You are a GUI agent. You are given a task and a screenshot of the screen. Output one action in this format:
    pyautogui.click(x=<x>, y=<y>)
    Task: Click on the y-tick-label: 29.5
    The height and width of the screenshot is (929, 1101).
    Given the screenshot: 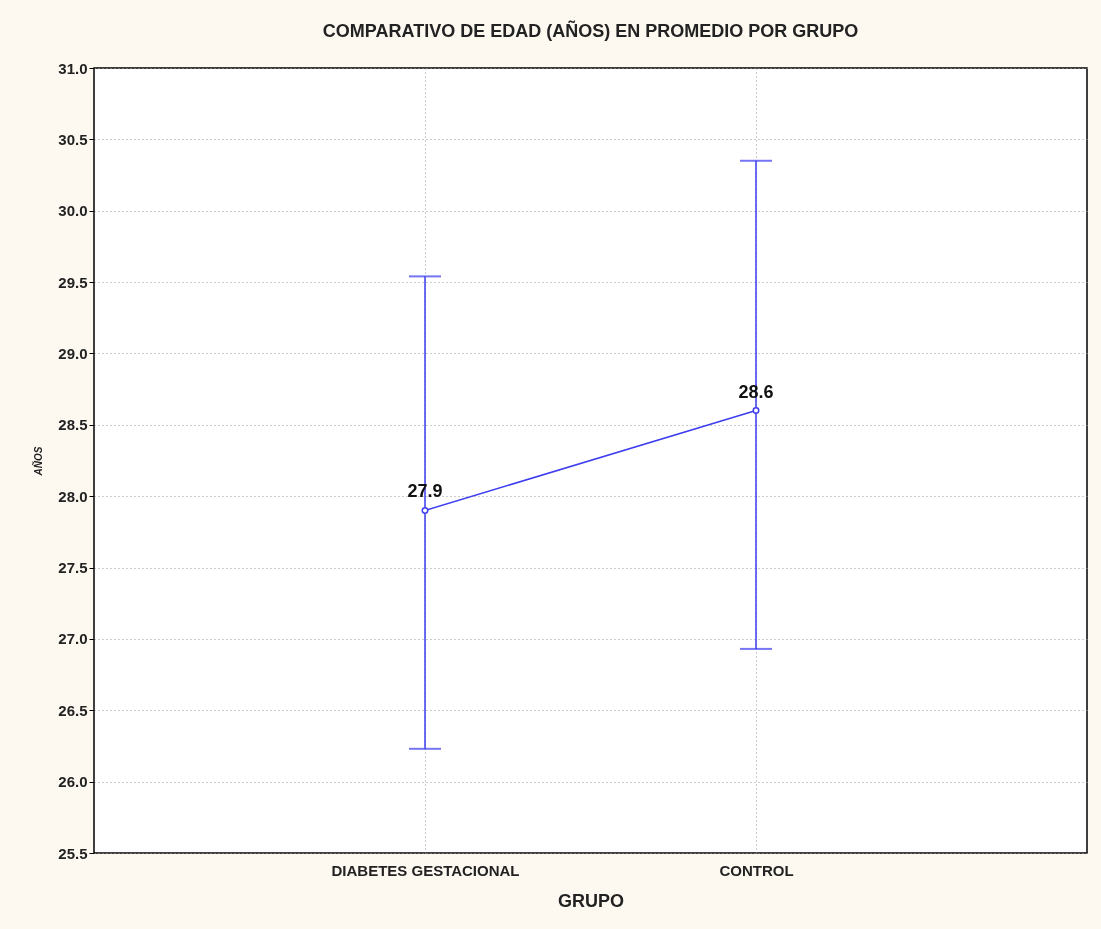 What is the action you would take?
    pyautogui.click(x=73, y=282)
    